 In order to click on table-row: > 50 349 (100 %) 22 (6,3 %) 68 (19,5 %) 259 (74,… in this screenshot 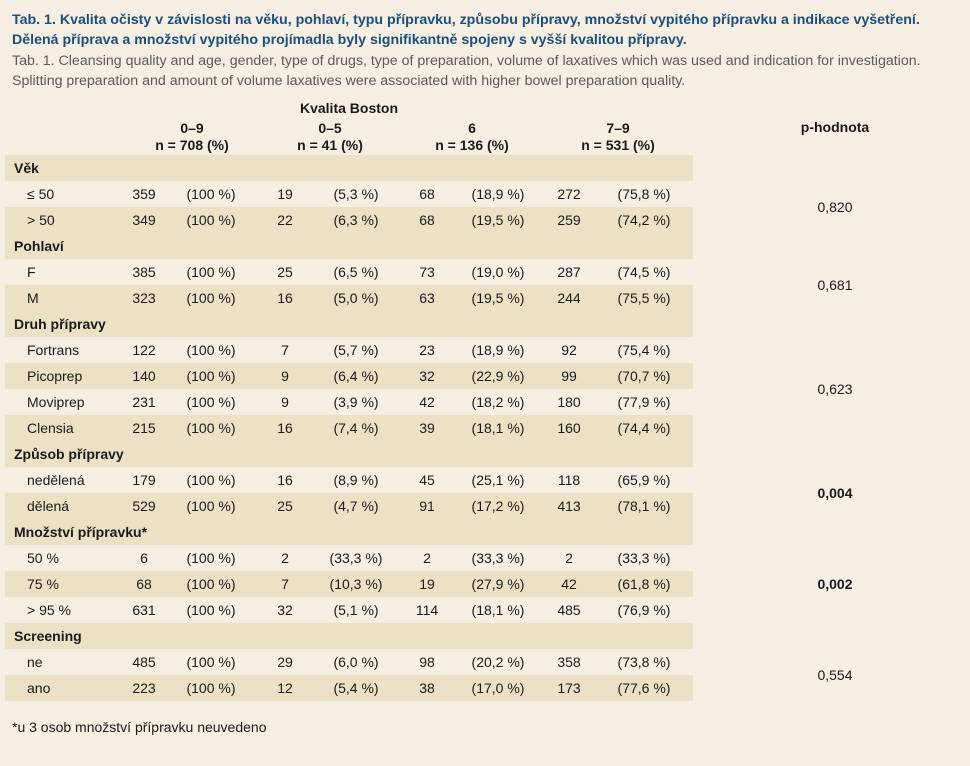, I will do `click(485, 220)`.